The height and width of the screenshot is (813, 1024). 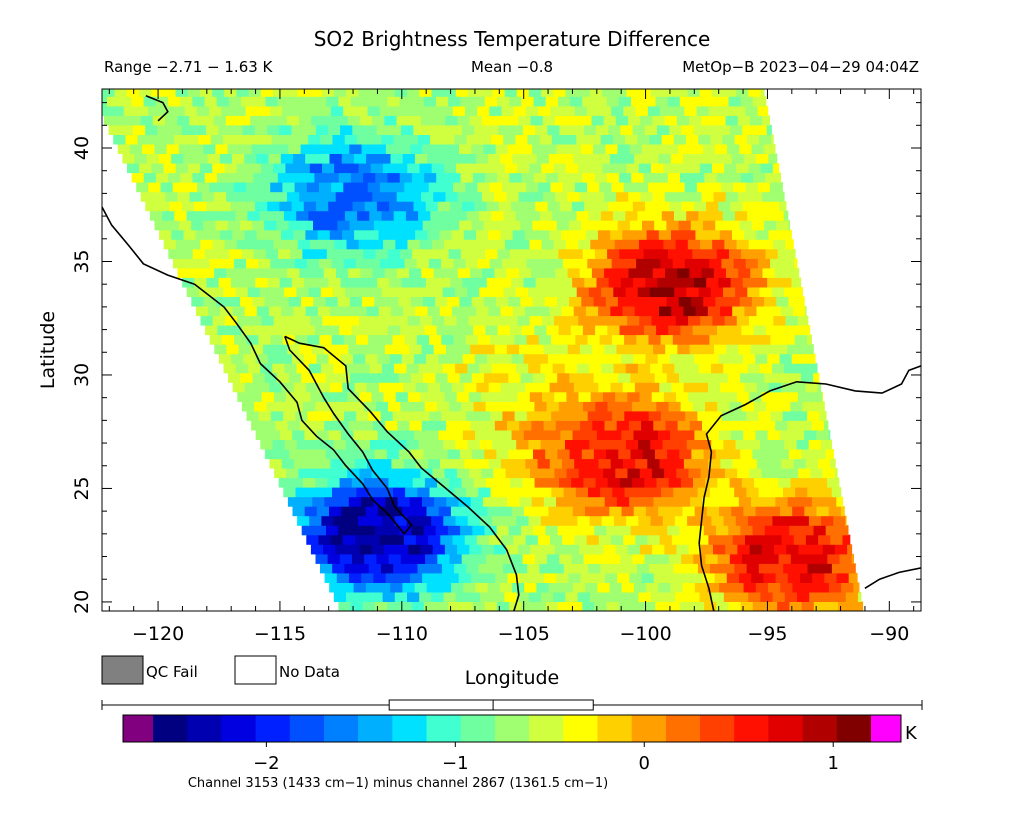 I want to click on no-data-label: No Data, so click(x=309, y=672).